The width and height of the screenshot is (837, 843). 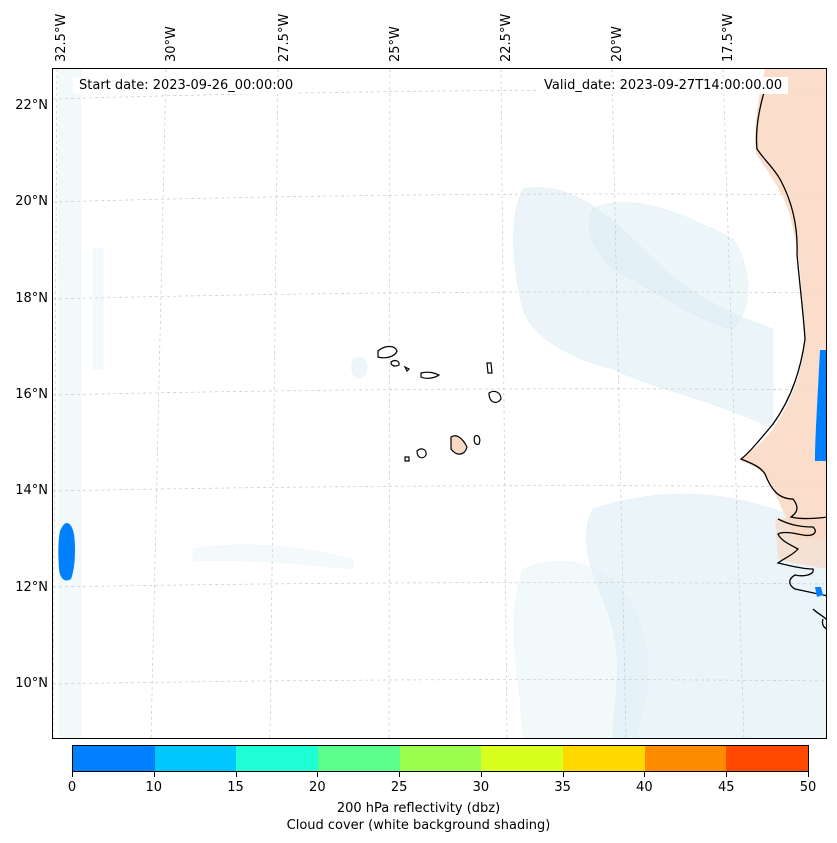 What do you see at coordinates (31, 394) in the screenshot?
I see `lat-label-16n: 16°N` at bounding box center [31, 394].